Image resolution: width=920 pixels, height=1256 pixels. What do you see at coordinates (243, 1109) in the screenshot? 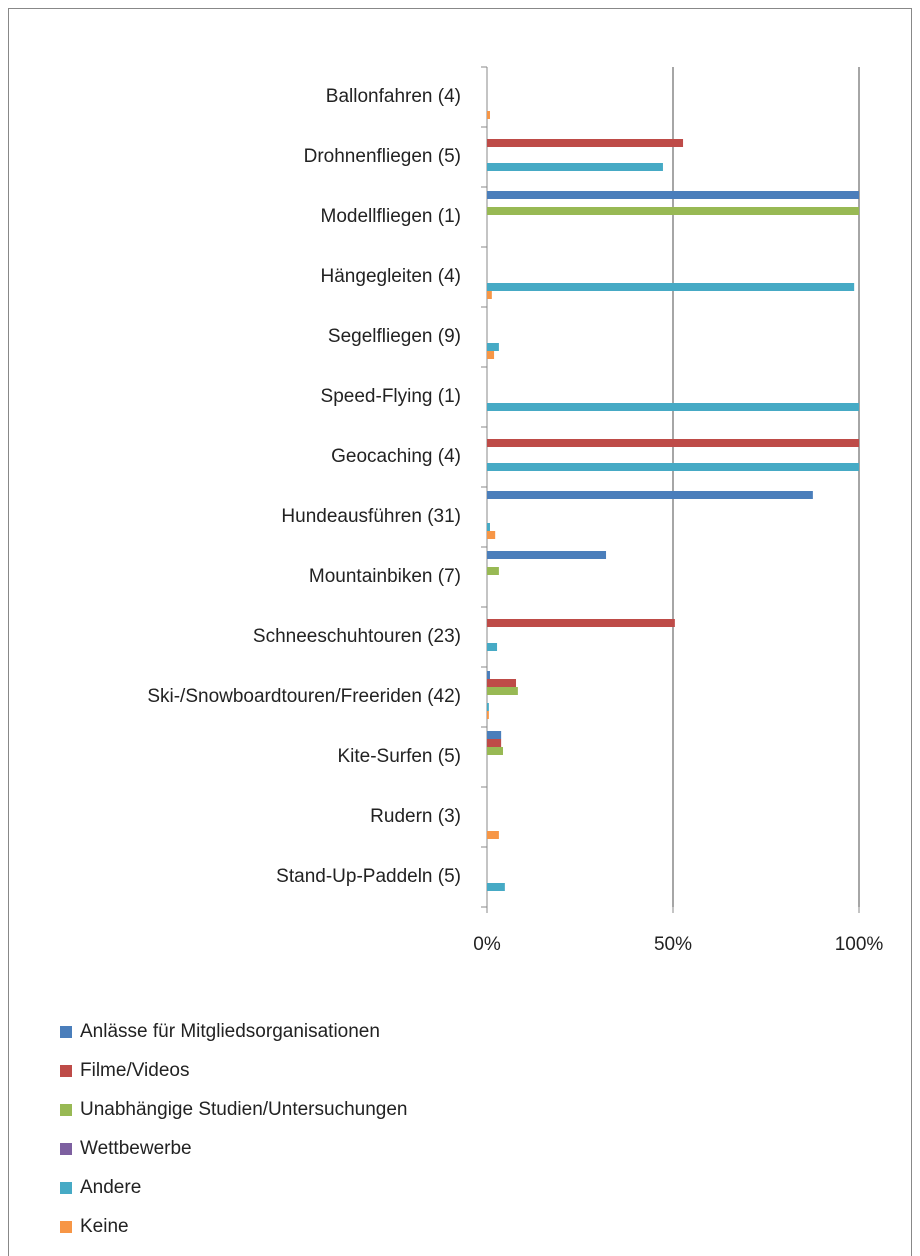
I see `legend-label: Unabhängige Studien/Untersuchungen` at bounding box center [243, 1109].